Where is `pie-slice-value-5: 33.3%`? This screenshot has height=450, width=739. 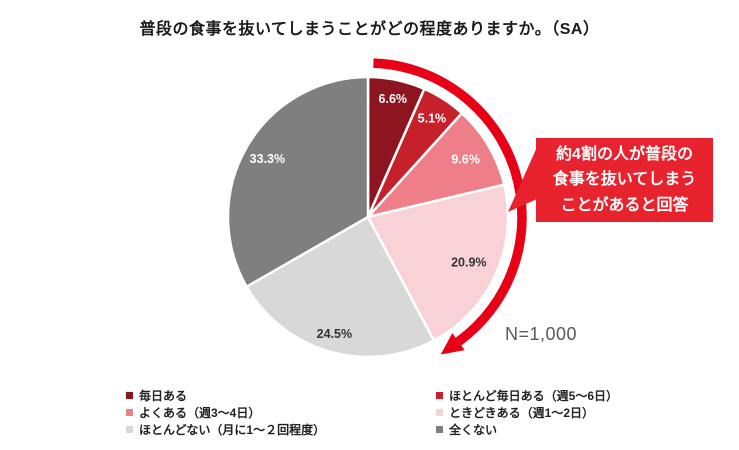 pie-slice-value-5: 33.3% is located at coordinates (267, 159).